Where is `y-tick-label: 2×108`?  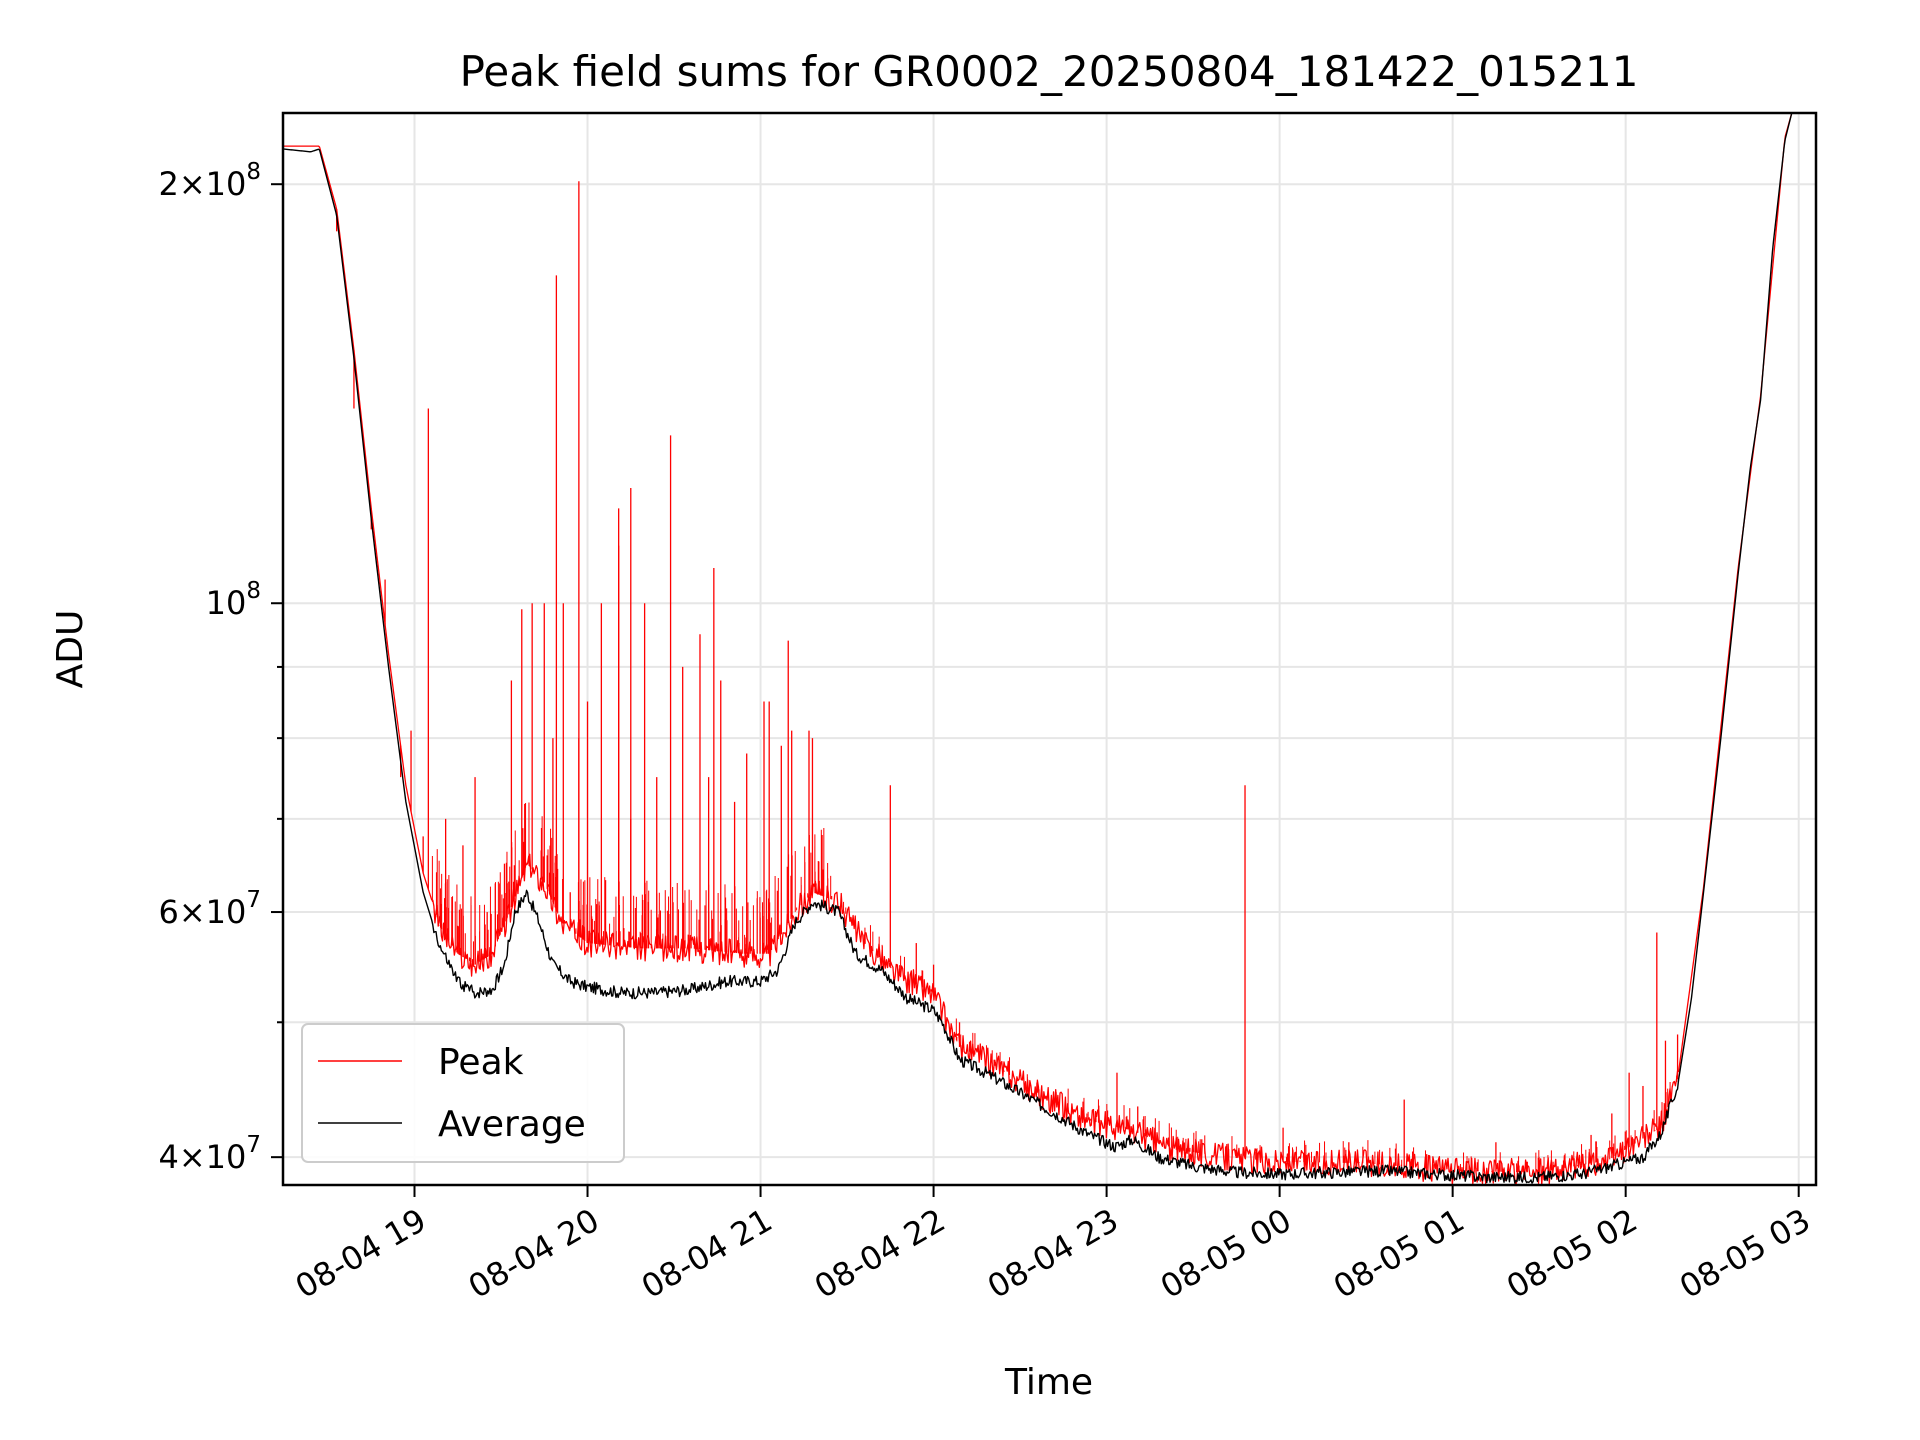
y-tick-label: 2×108 is located at coordinates (209, 181).